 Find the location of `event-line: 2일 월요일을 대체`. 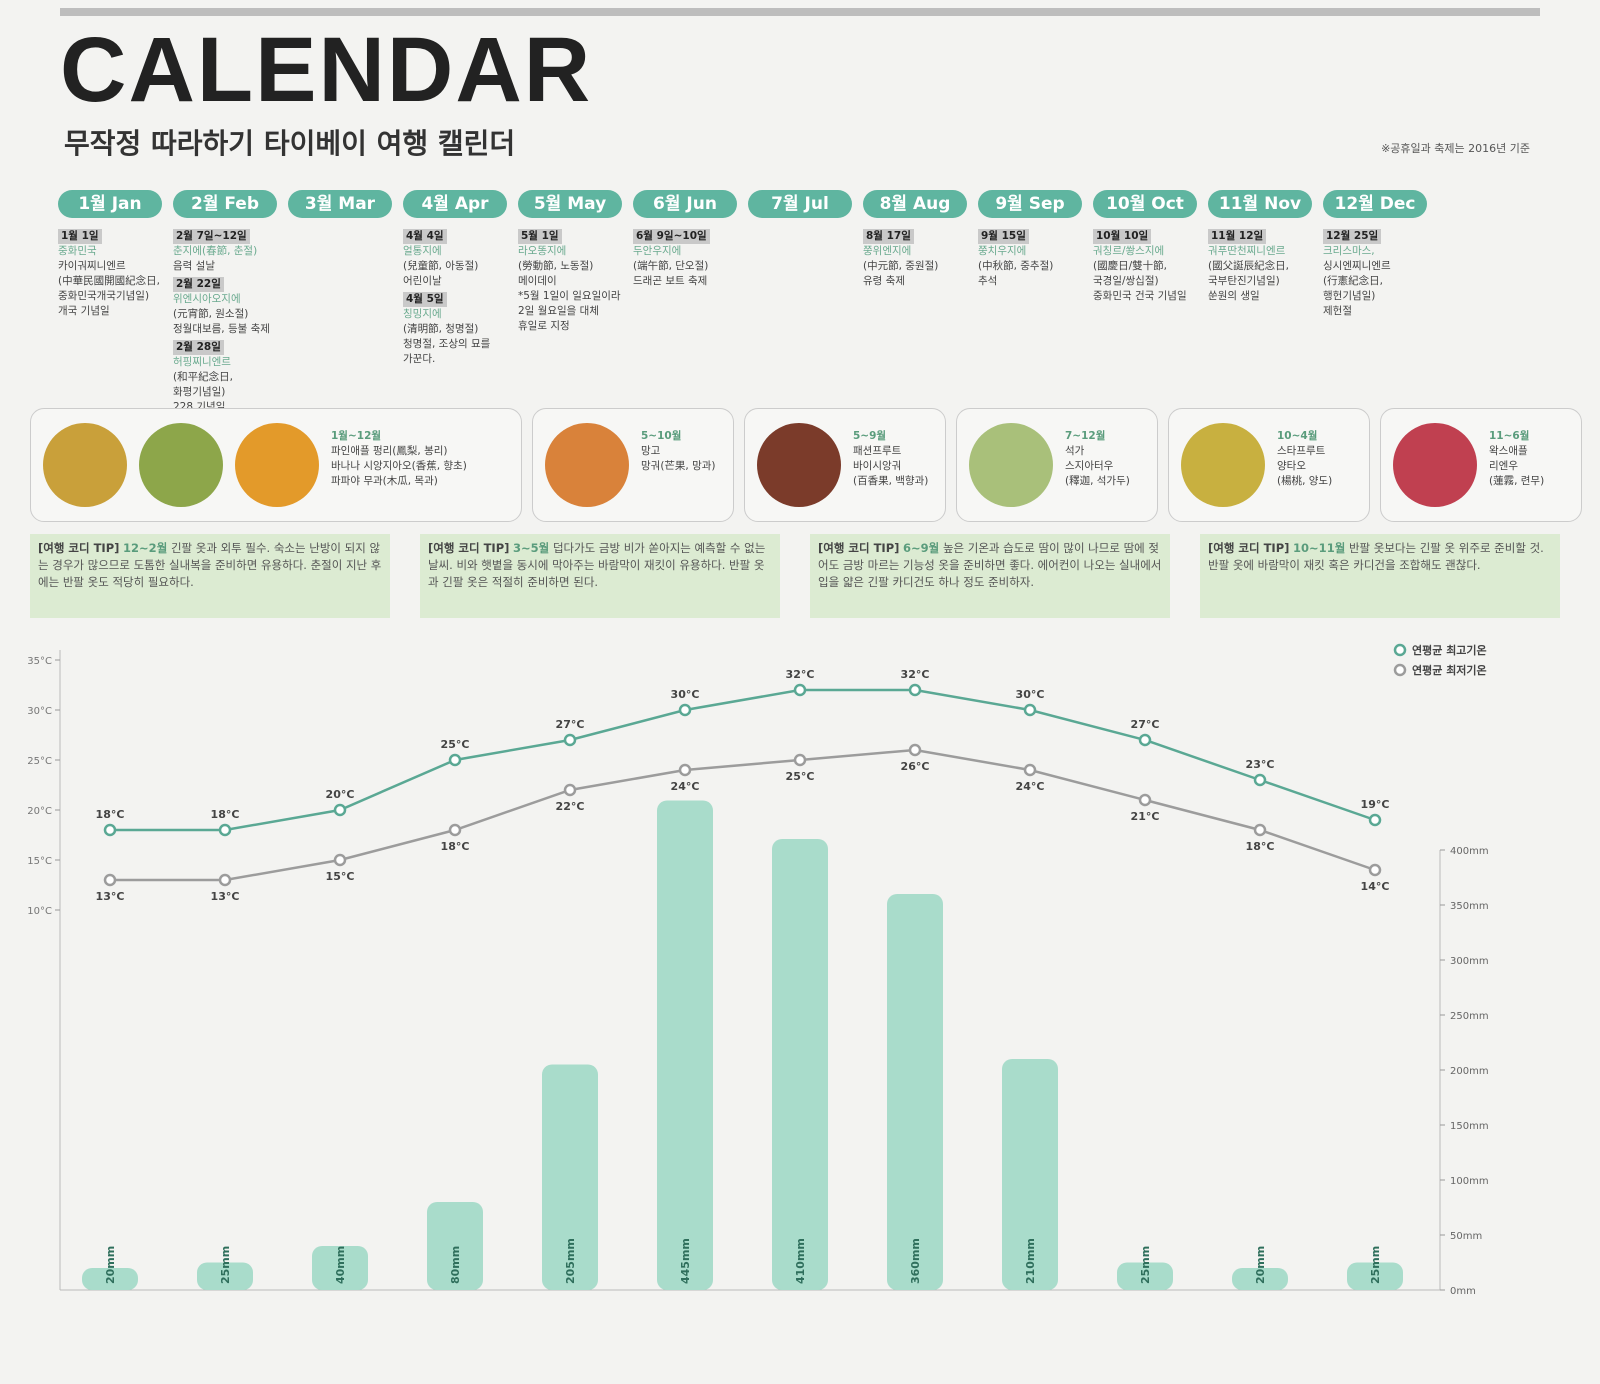

event-line: 2일 월요일을 대체 is located at coordinates (558, 311).